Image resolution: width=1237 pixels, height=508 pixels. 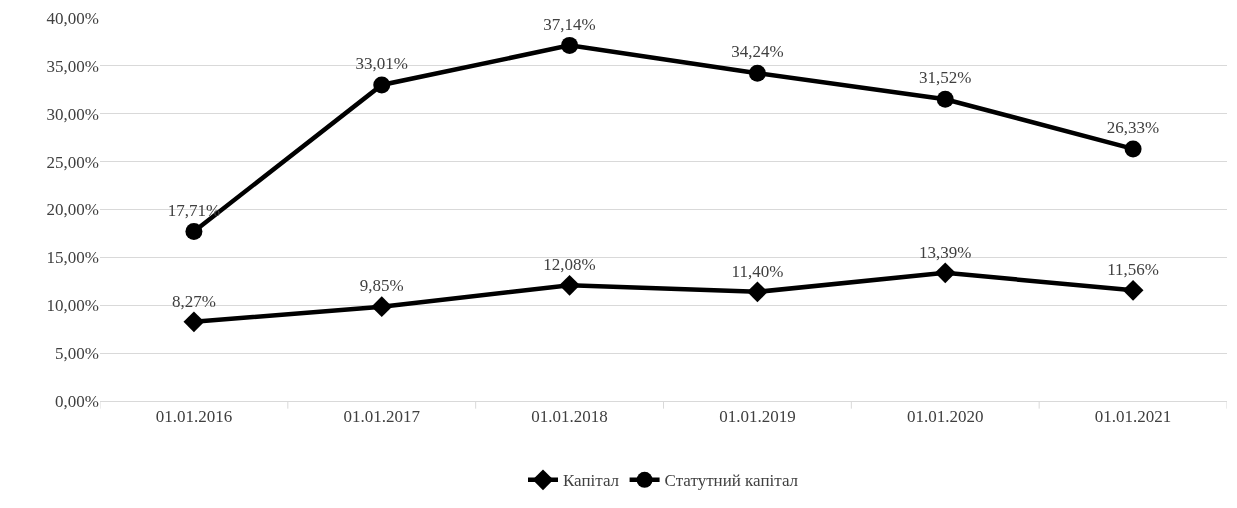 What do you see at coordinates (194, 210) in the screenshot?
I see `data-label: 17,71%` at bounding box center [194, 210].